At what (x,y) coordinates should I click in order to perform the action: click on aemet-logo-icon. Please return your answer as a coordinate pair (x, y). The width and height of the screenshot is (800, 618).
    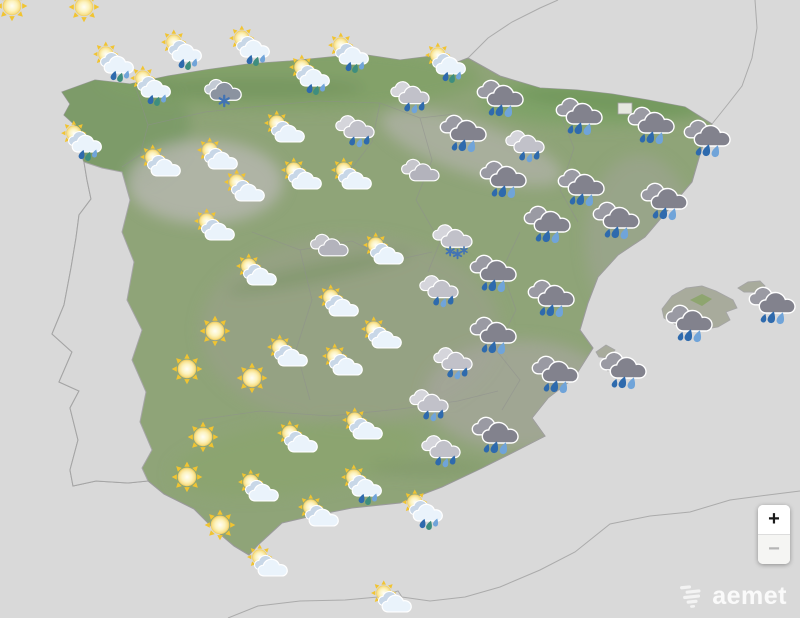
    Looking at the image, I should click on (690, 596).